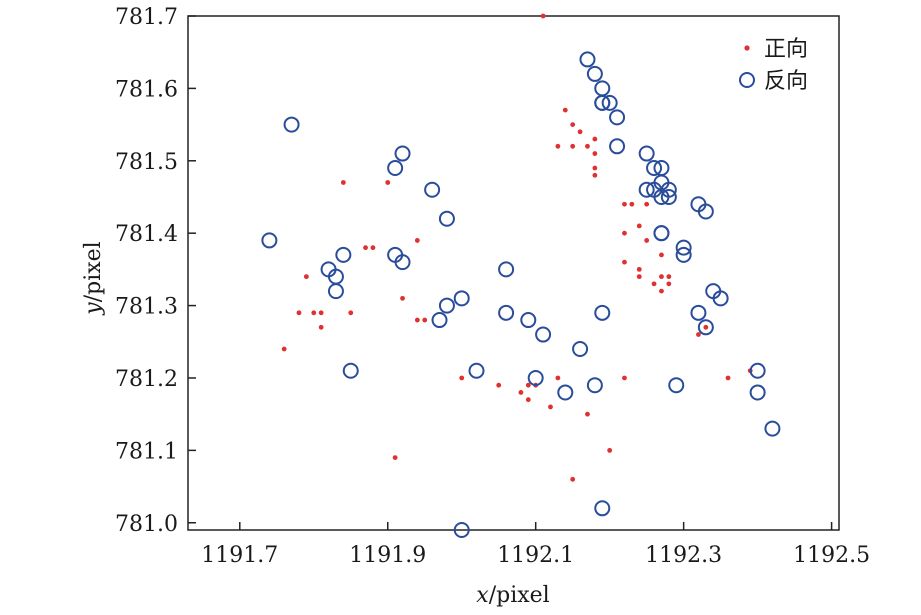  What do you see at coordinates (773, 65) in the screenshot?
I see `legend: 正向 反向` at bounding box center [773, 65].